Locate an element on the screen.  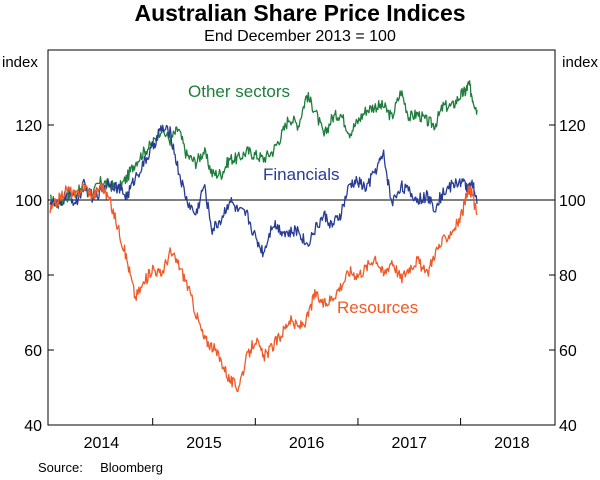
y-tick-label-right: 120 is located at coordinates (572, 126).